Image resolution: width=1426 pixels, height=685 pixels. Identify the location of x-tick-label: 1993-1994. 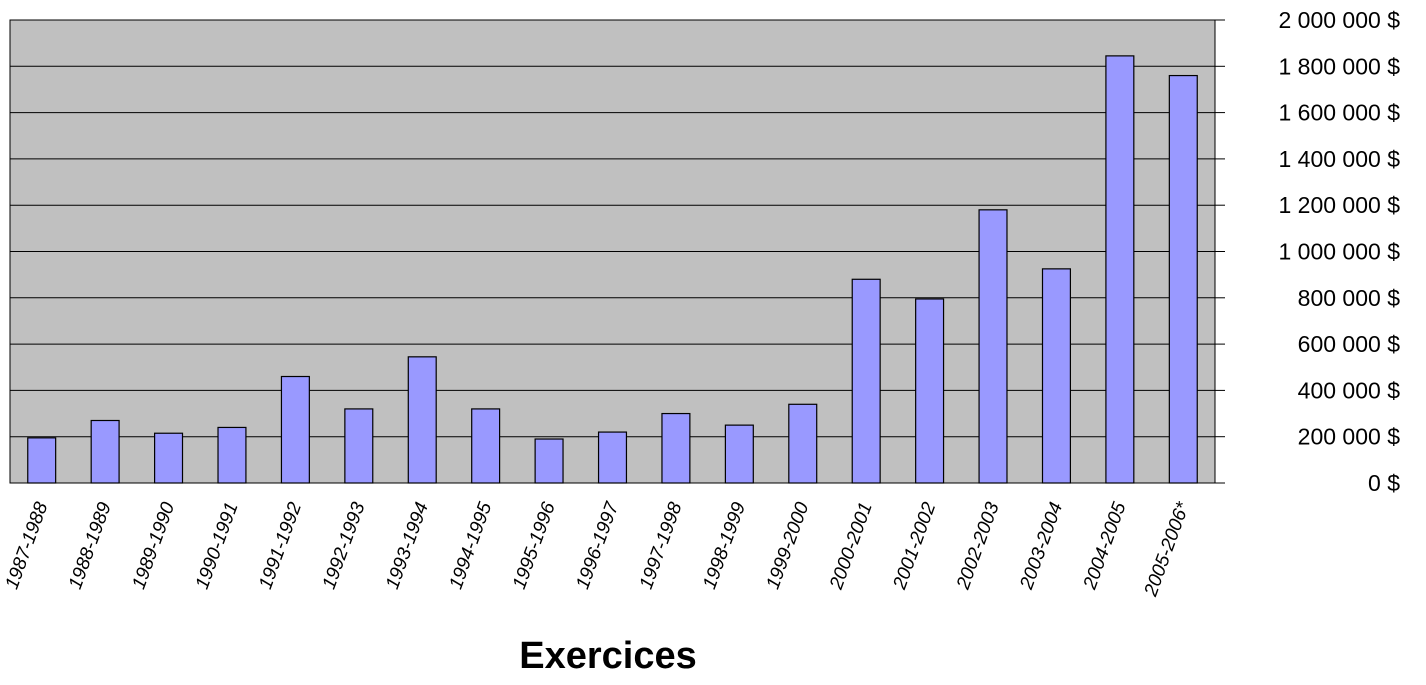
(407, 546).